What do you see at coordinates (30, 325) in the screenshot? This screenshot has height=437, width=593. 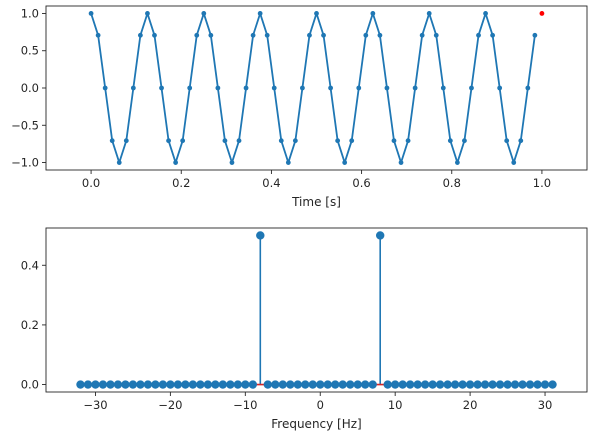 I see `frequency-y-tick-label: 0.2` at bounding box center [30, 325].